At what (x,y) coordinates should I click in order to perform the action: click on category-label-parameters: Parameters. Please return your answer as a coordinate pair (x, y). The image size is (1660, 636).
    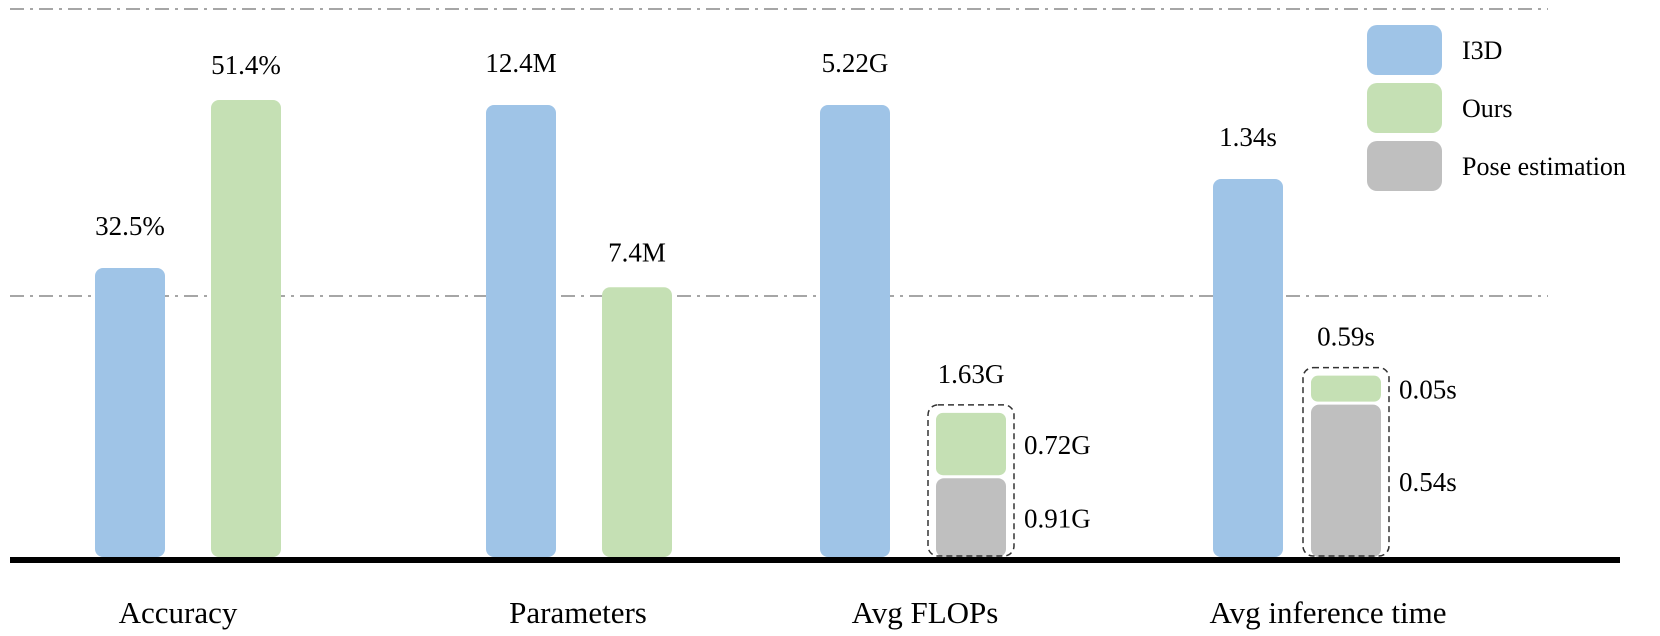
    Looking at the image, I should click on (578, 612).